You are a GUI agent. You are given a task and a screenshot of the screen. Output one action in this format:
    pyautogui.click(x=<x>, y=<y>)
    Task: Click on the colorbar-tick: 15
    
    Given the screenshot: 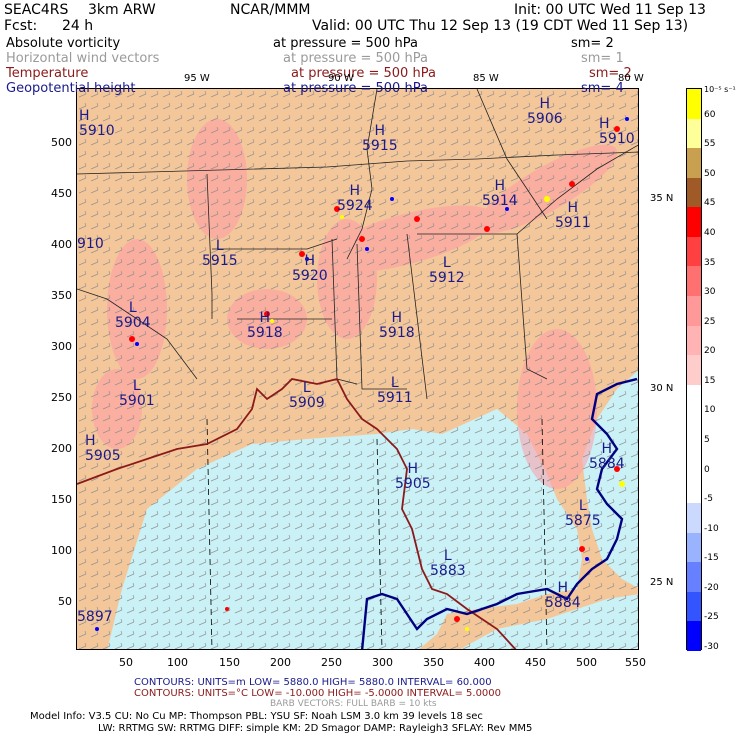 What is the action you would take?
    pyautogui.click(x=710, y=380)
    